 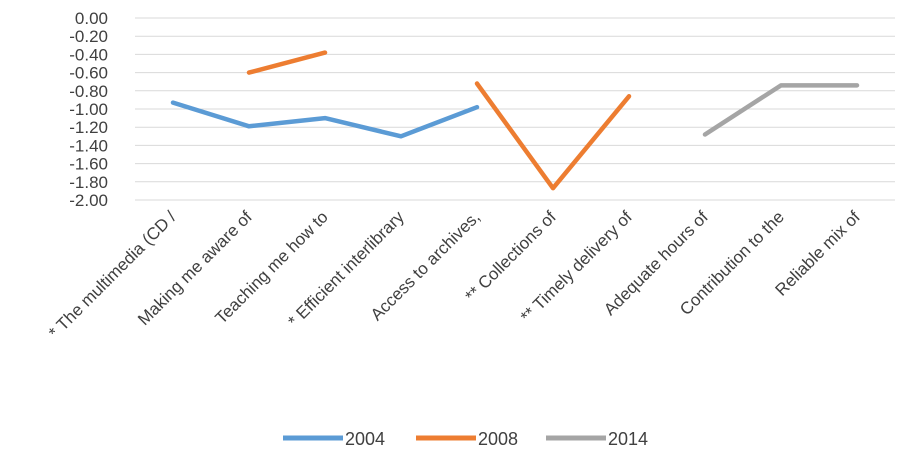 I want to click on y-tick-label: -0.20, so click(x=88, y=36).